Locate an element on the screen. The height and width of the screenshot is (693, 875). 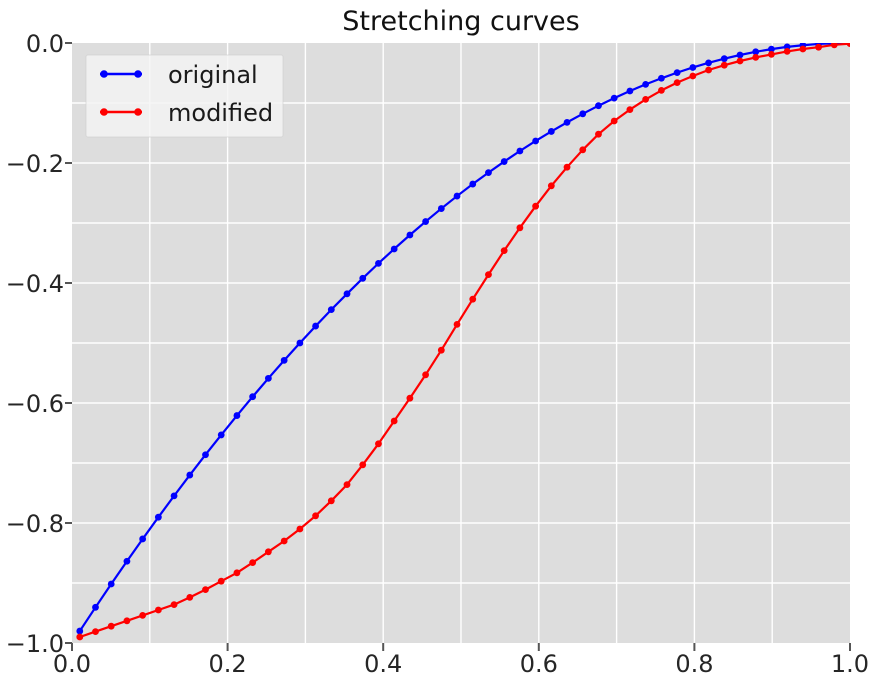
y-tick-label: −0.4 is located at coordinates (35, 284).